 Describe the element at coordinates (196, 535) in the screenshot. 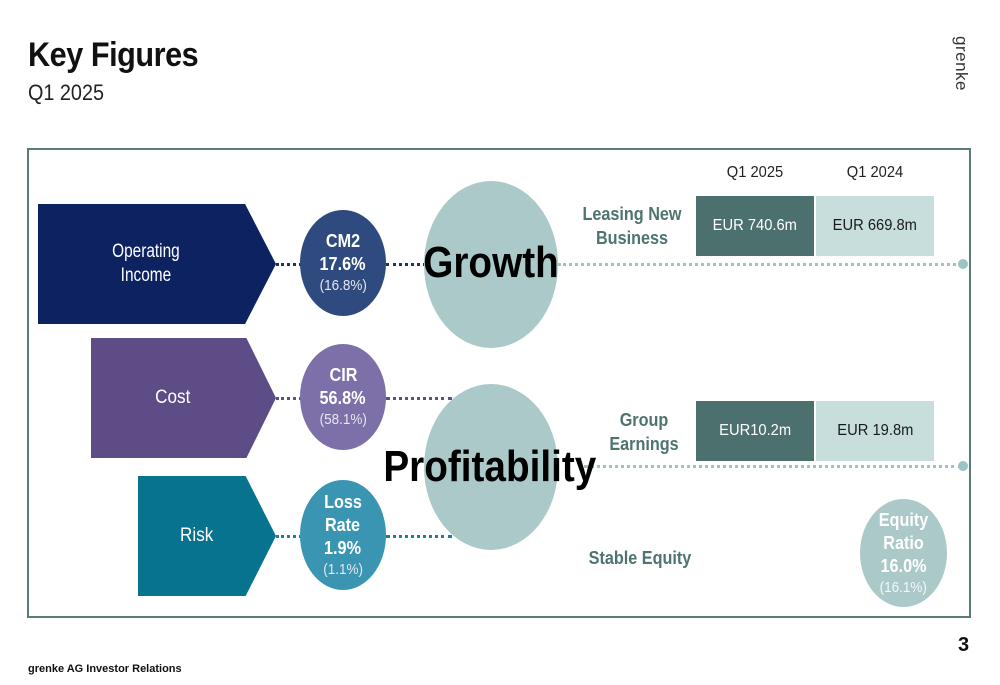

I see `driver-label: Risk` at that location.